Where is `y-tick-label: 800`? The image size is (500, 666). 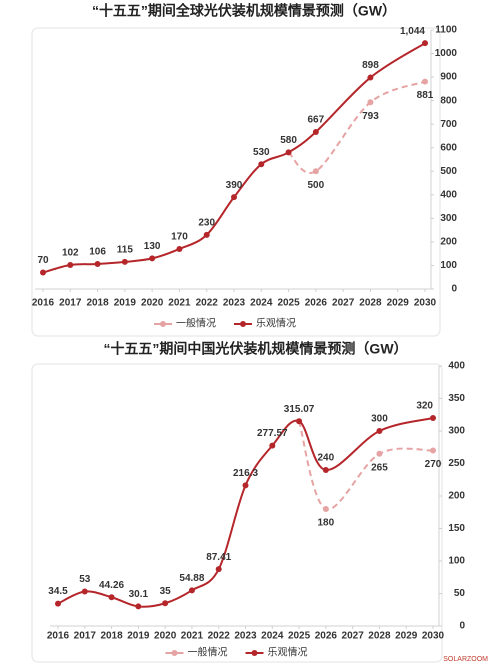 y-tick-label: 800 is located at coordinates (448, 100).